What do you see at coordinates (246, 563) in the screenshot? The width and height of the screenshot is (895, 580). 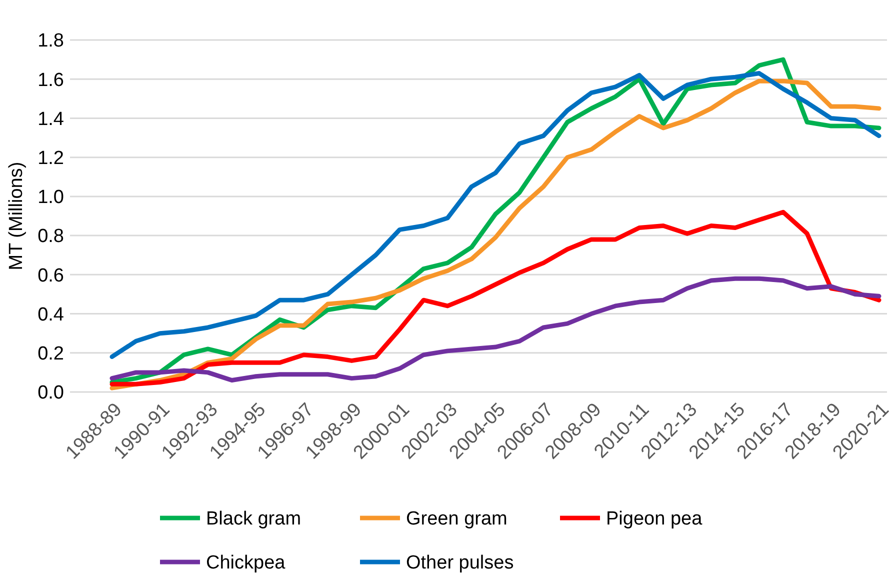 I see `legend-label: Chickpea` at bounding box center [246, 563].